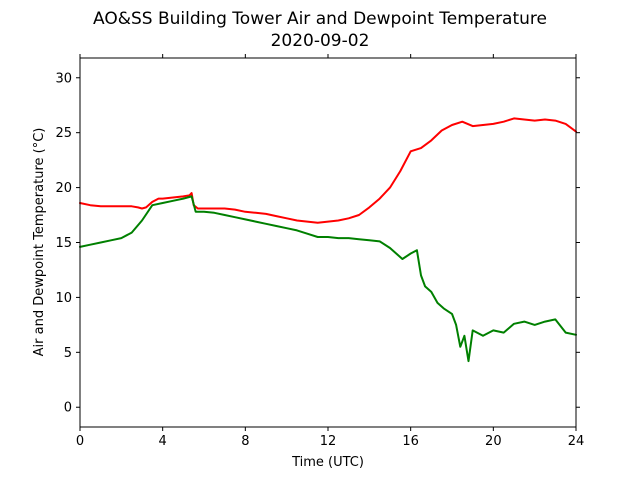 Image resolution: width=640 pixels, height=480 pixels. Describe the element at coordinates (63, 133) in the screenshot. I see `y-tick-label: 25` at that location.